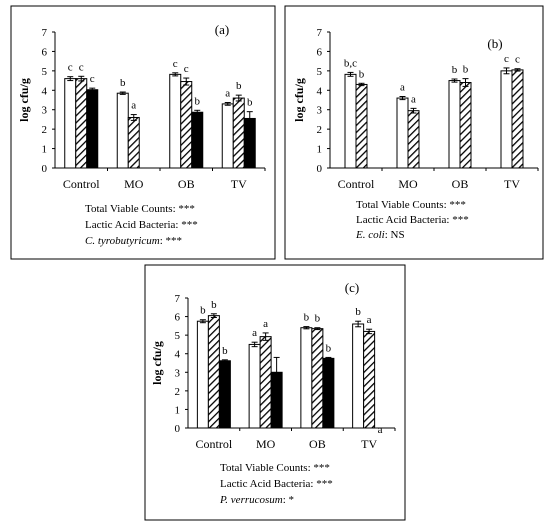 Image resolution: width=550 pixels, height=526 pixels. I want to click on panel-label: (a), so click(222, 29).